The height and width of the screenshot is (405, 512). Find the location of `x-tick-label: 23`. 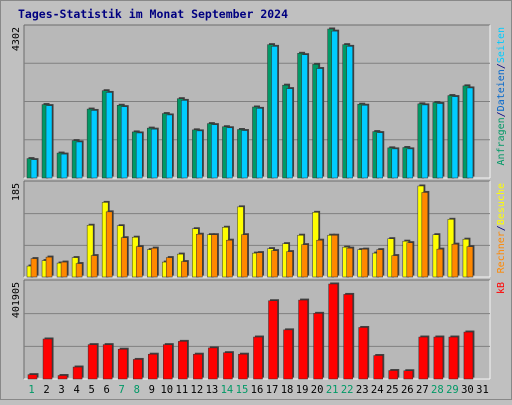

x-tick-label: 23 is located at coordinates (362, 390).